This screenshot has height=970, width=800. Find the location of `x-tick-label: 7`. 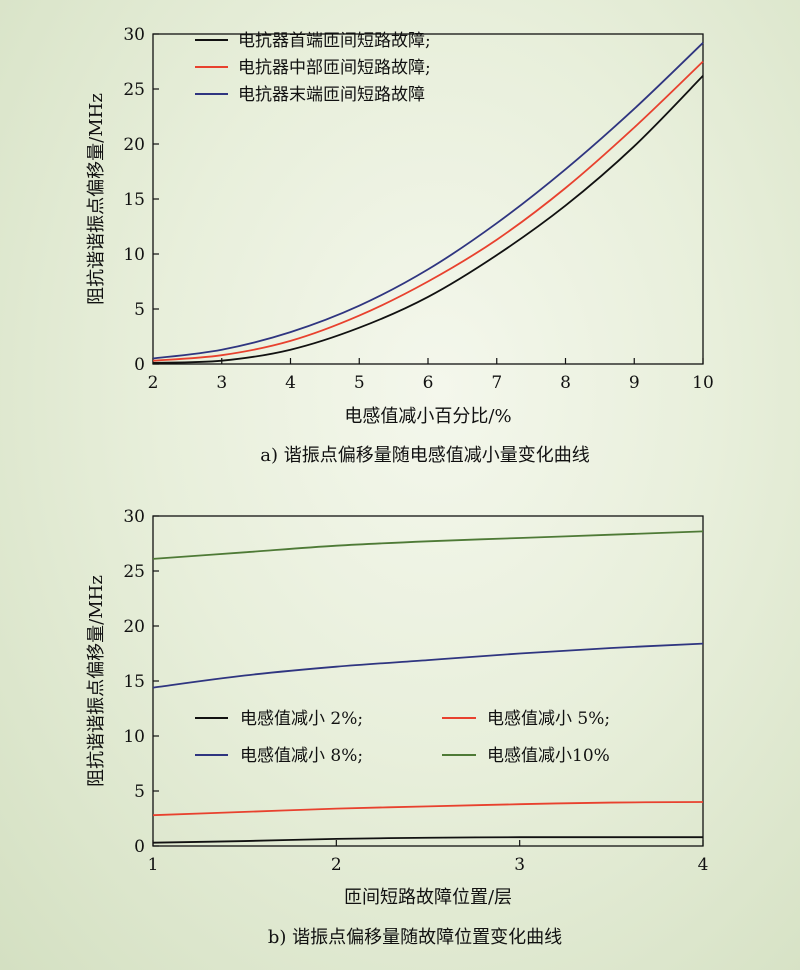

x-tick-label: 7 is located at coordinates (496, 383).